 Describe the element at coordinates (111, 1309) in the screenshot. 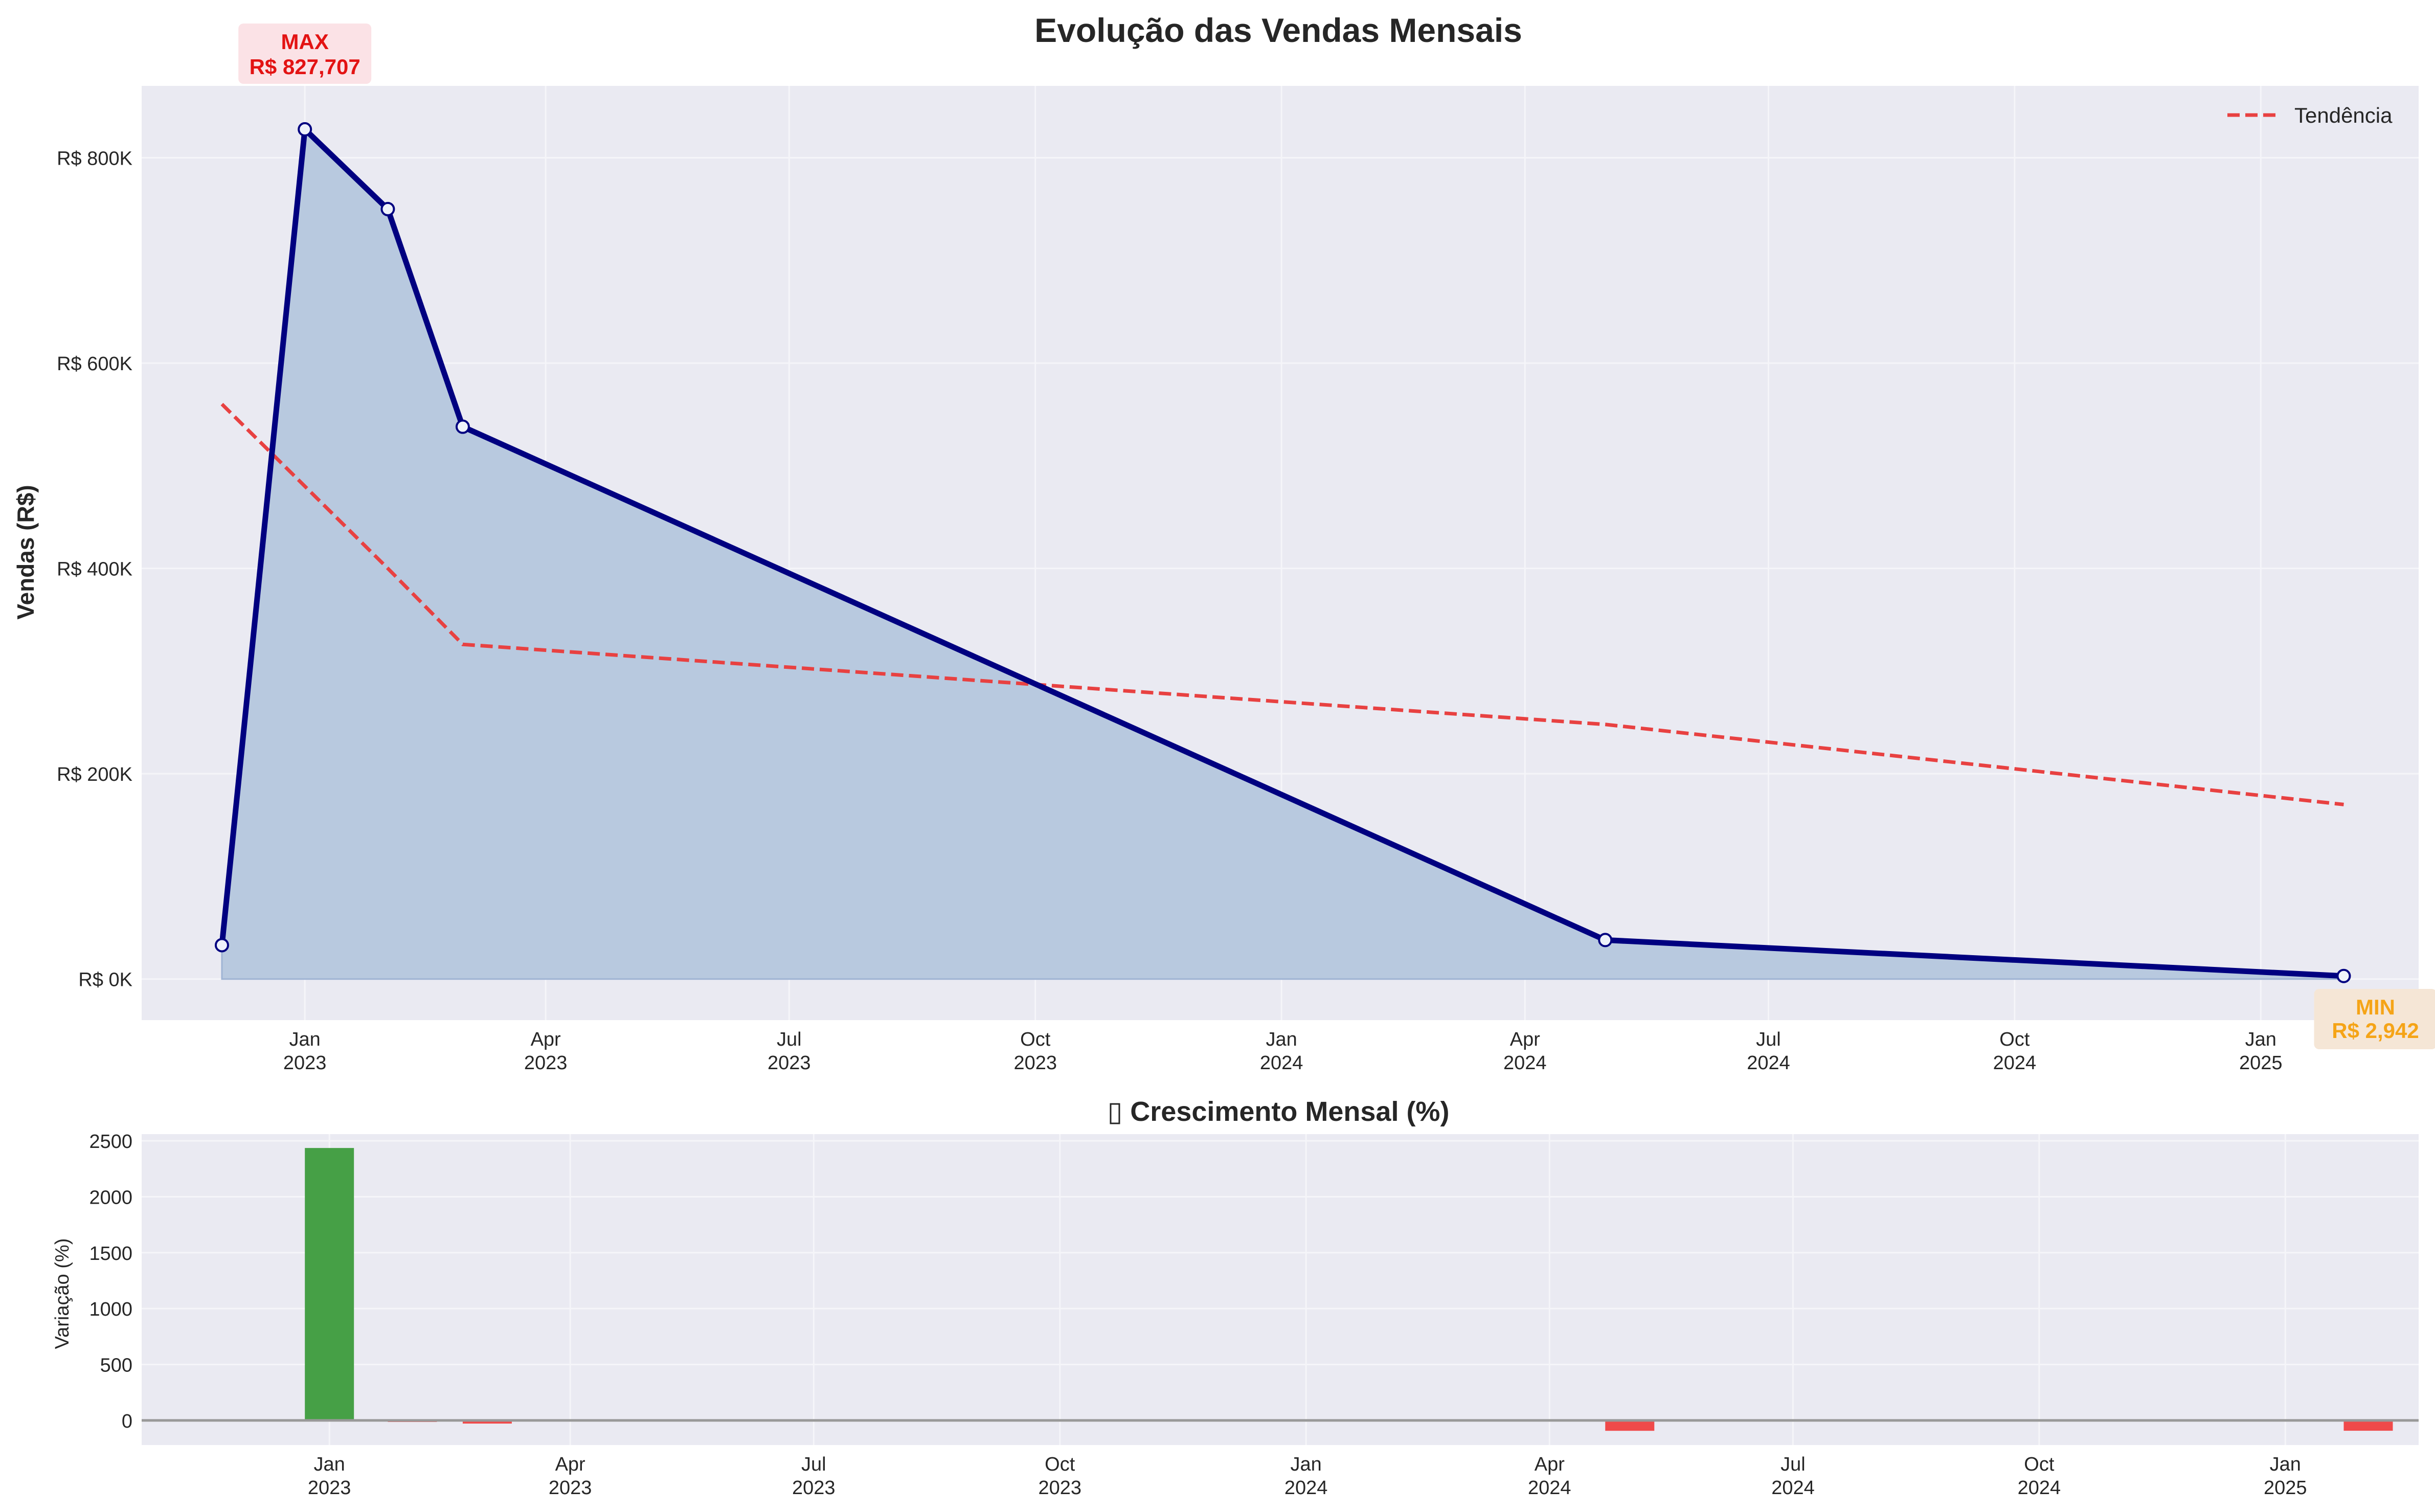

I see `growth-y-tick-label: 1000` at that location.